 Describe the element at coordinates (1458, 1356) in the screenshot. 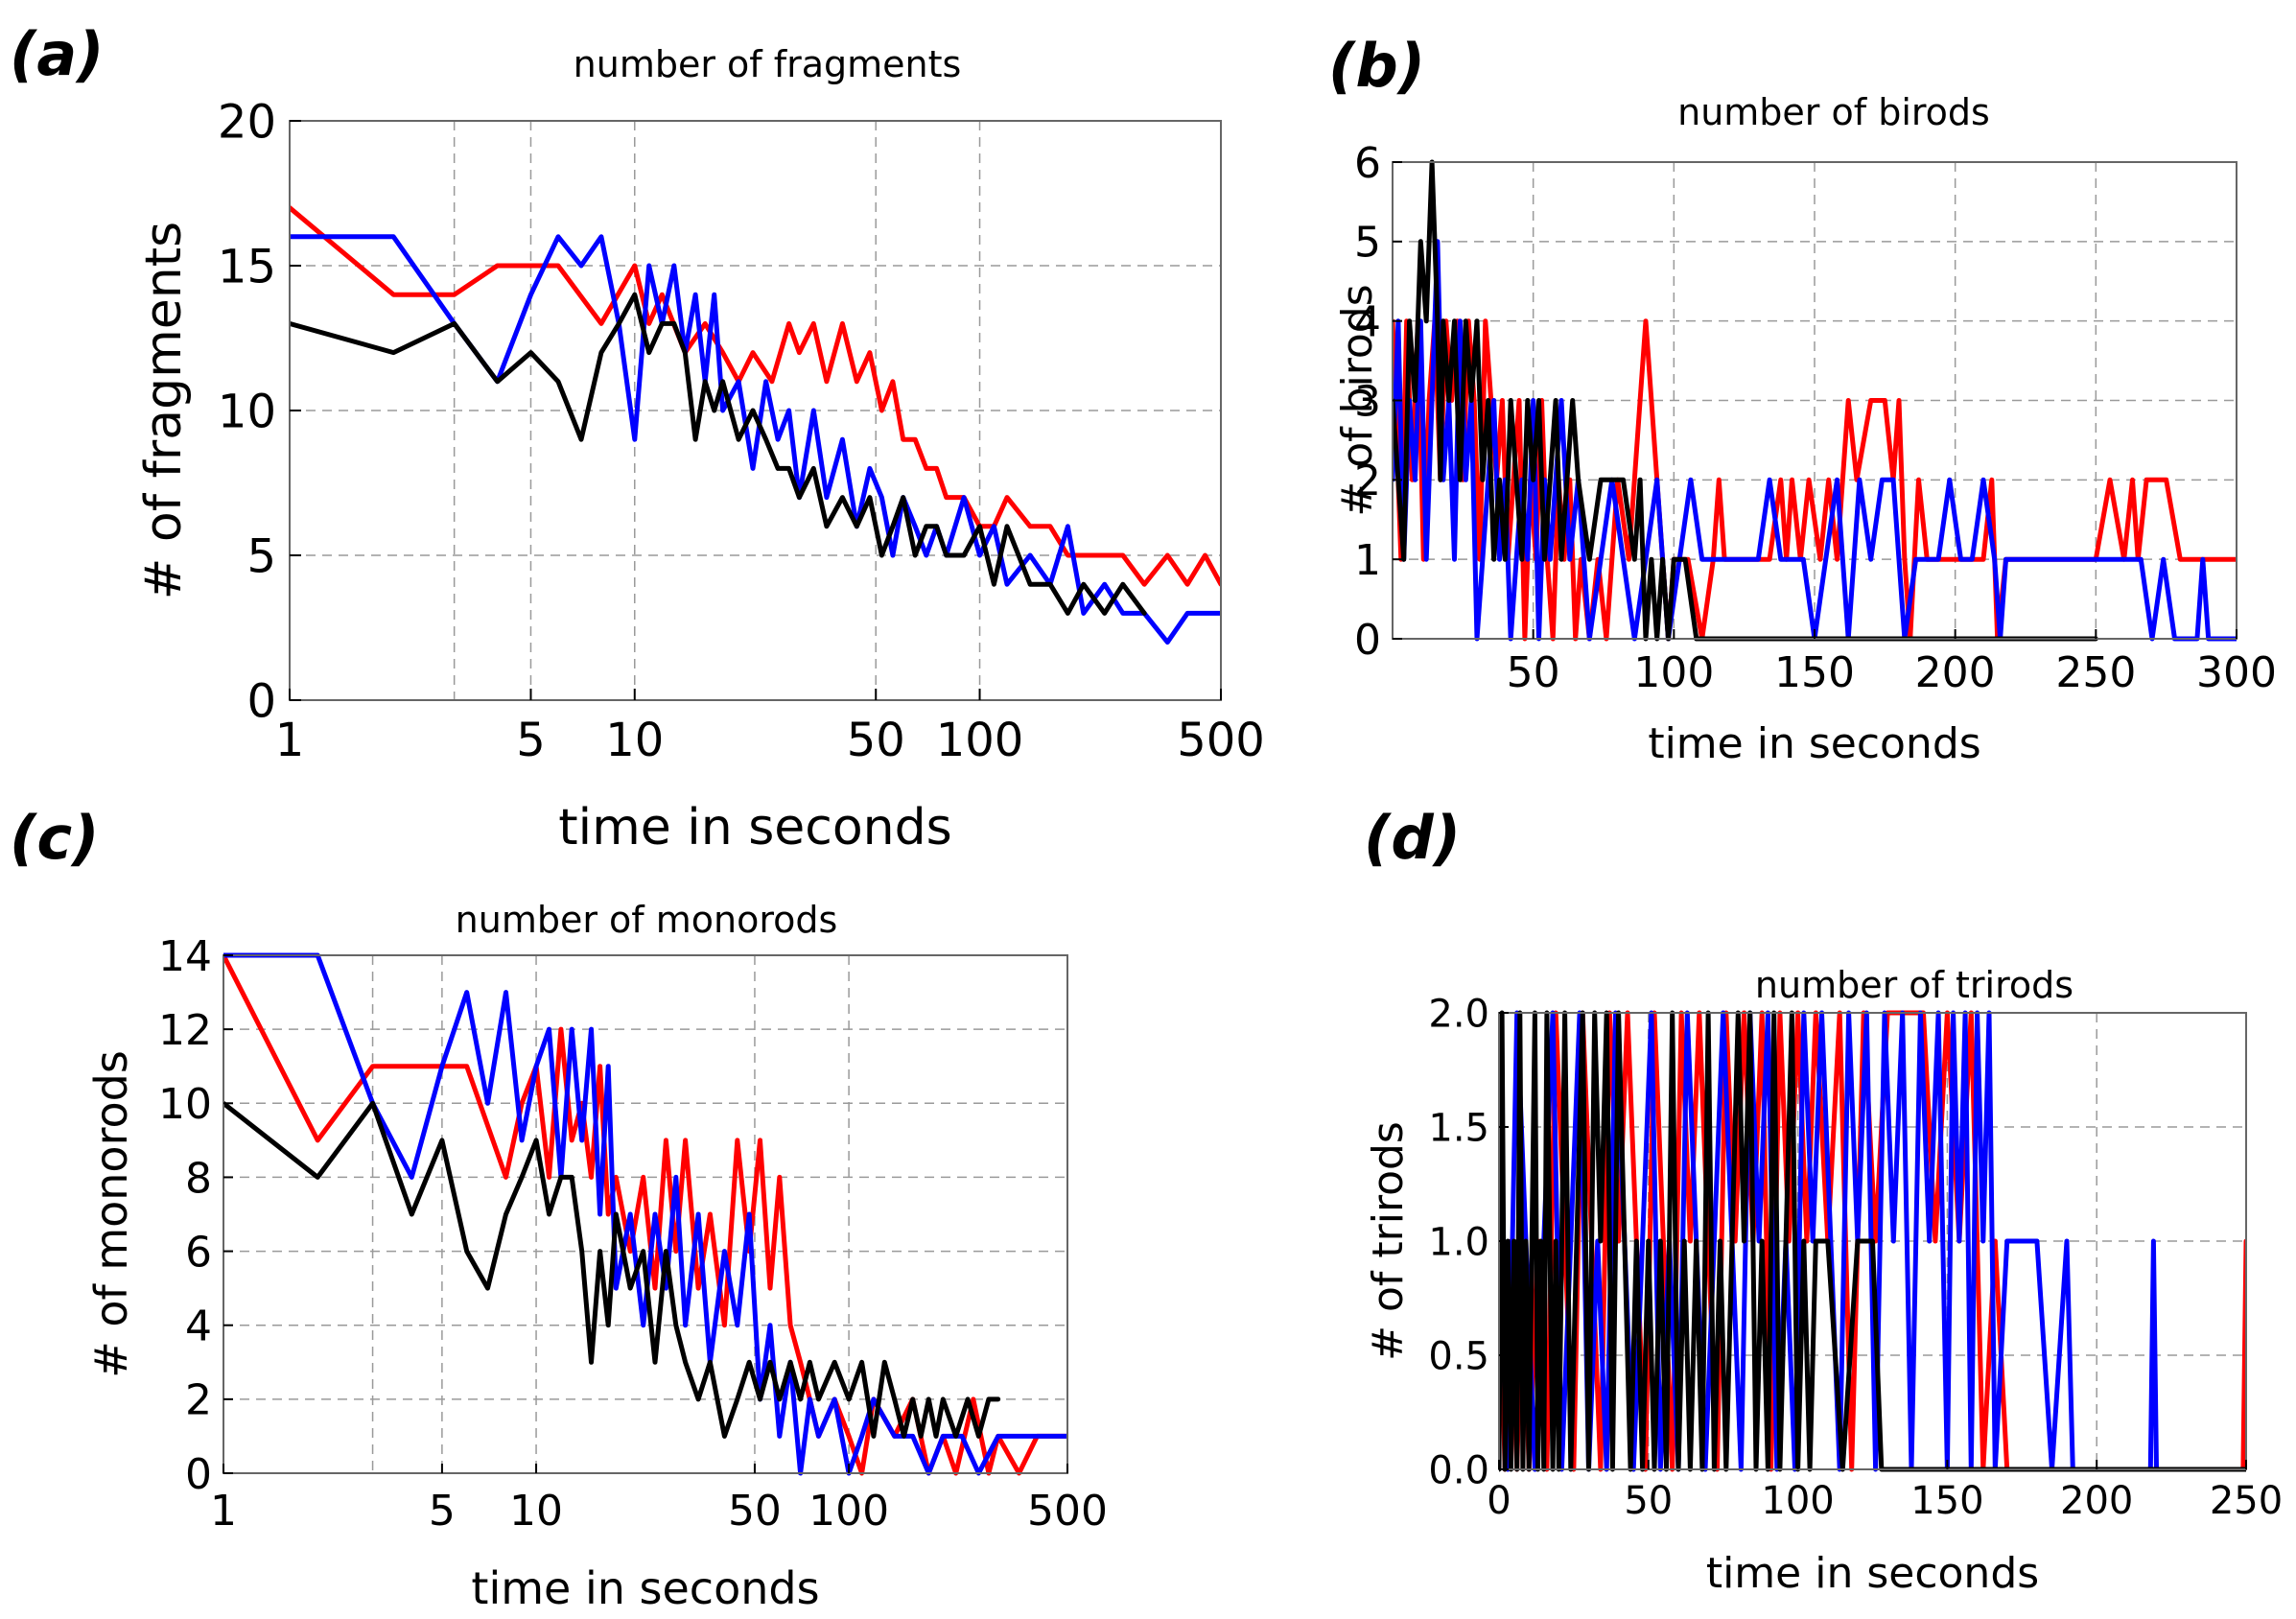

I see `y-tick-label: 0.5` at that location.